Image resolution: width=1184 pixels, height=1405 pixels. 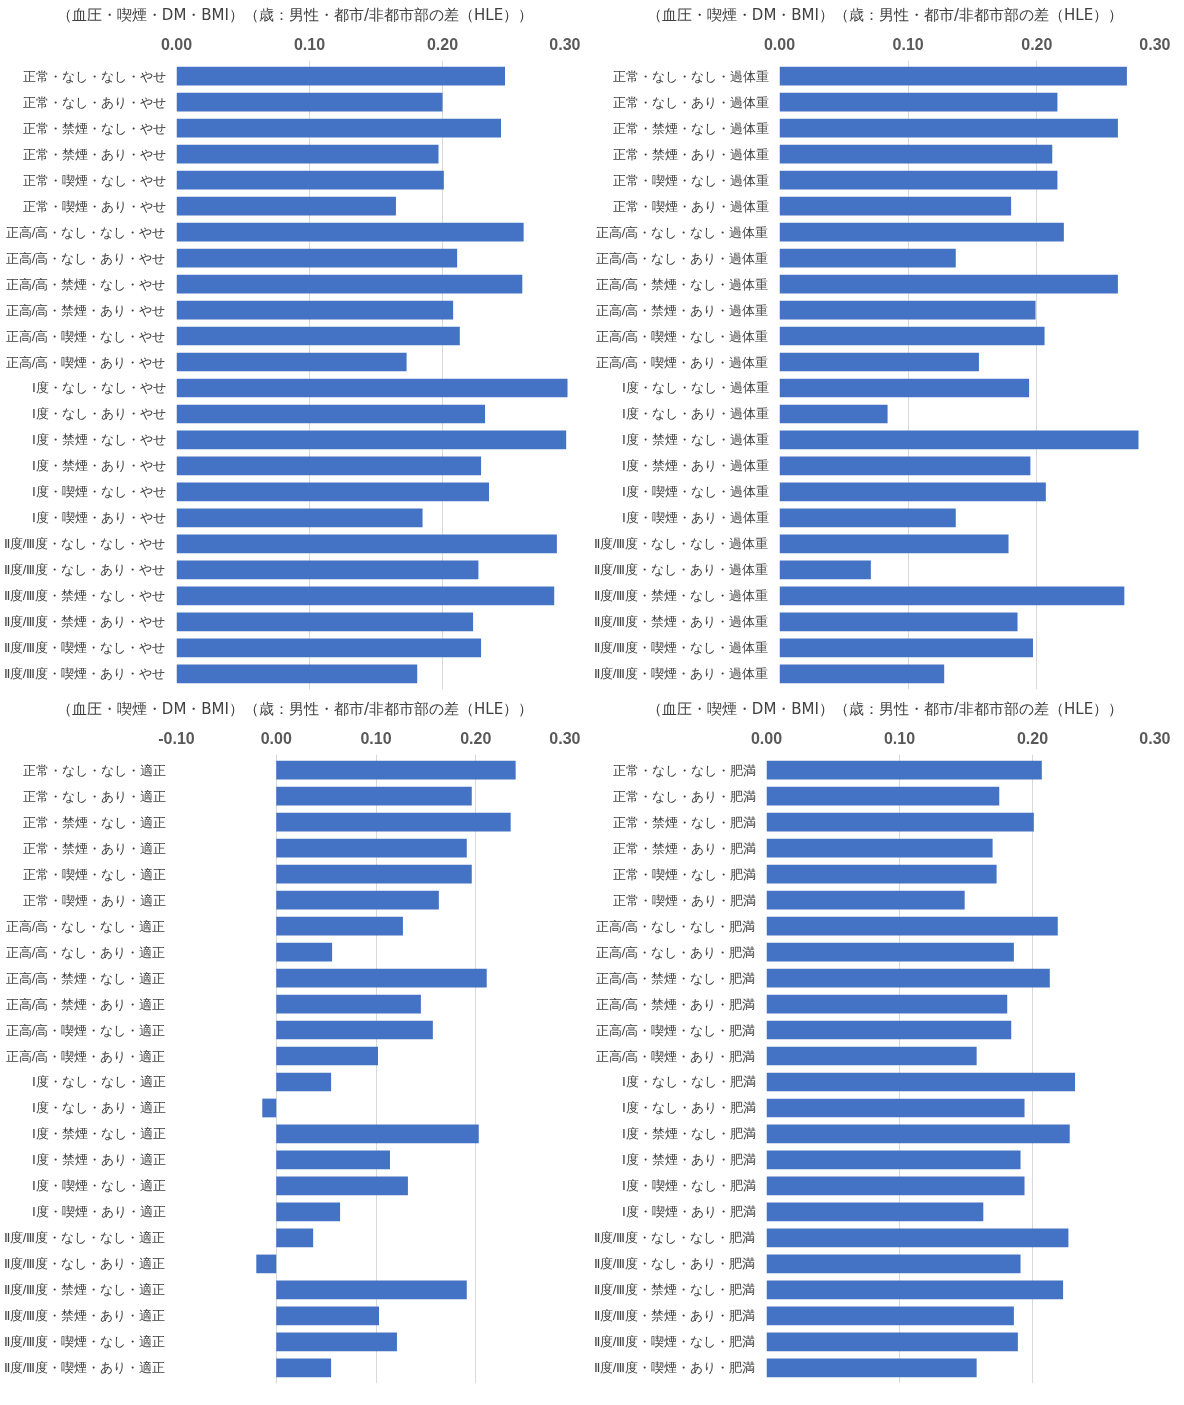 What do you see at coordinates (674, 1368) in the screenshot?
I see `y-tick-label: Ⅱ度/Ⅲ度・喫煙・あり・肥満` at bounding box center [674, 1368].